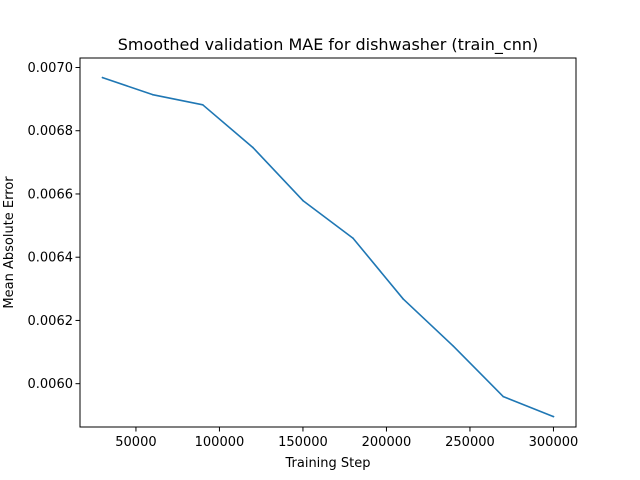 The image size is (640, 480). What do you see at coordinates (135, 442) in the screenshot?
I see `x-tick-label: 50000` at bounding box center [135, 442].